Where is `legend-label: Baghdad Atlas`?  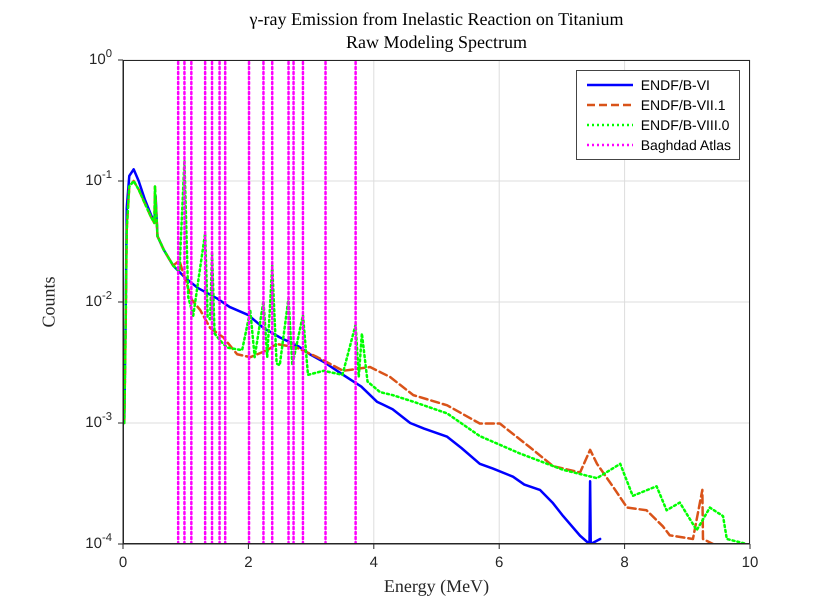 legend-label: Baghdad Atlas is located at coordinates (685, 145).